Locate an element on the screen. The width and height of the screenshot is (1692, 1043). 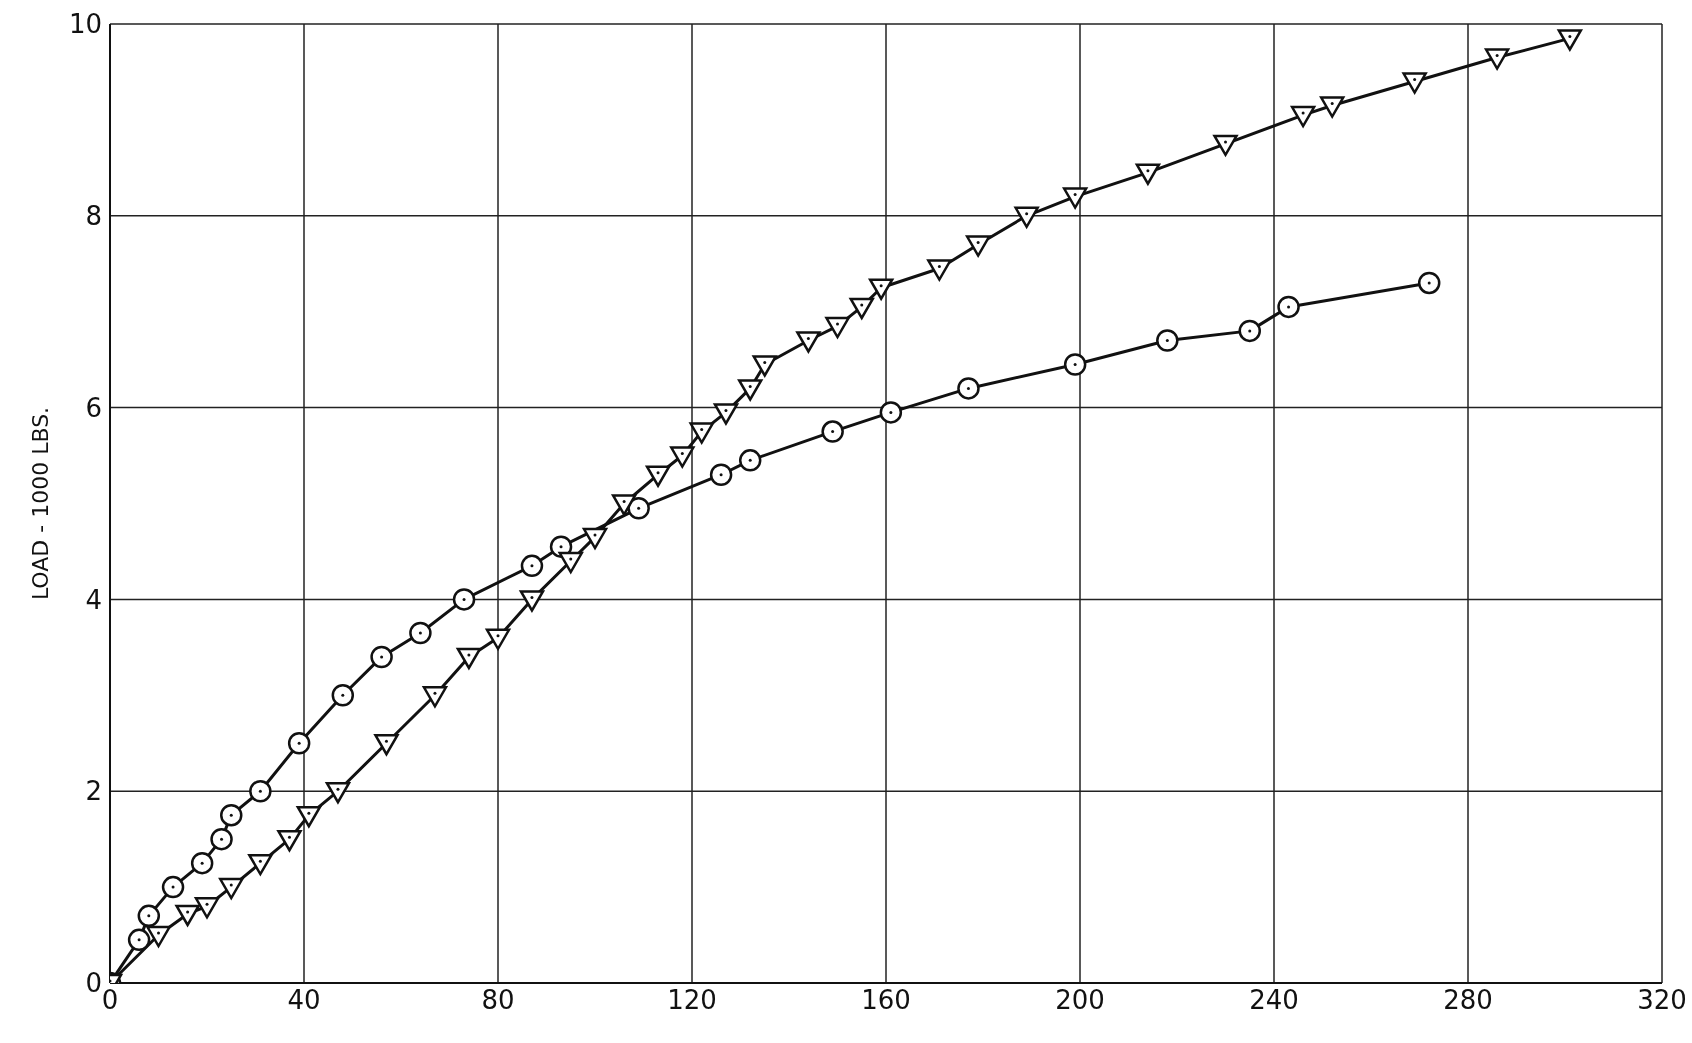
y-tick-label: 2 is located at coordinates (93, 791).